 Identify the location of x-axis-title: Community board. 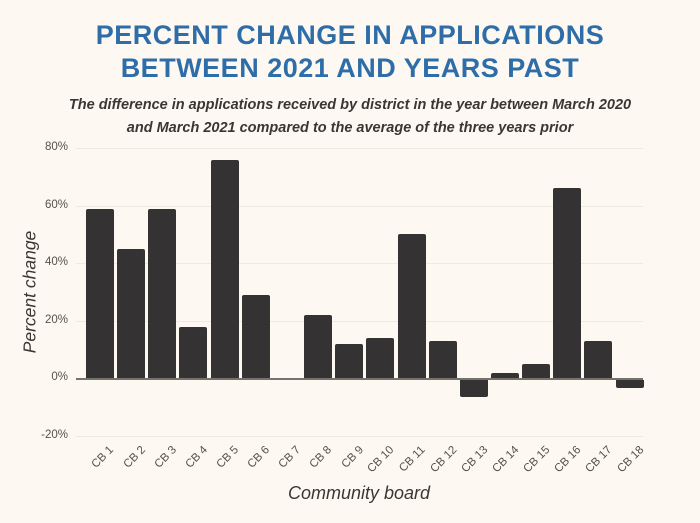
(359, 493).